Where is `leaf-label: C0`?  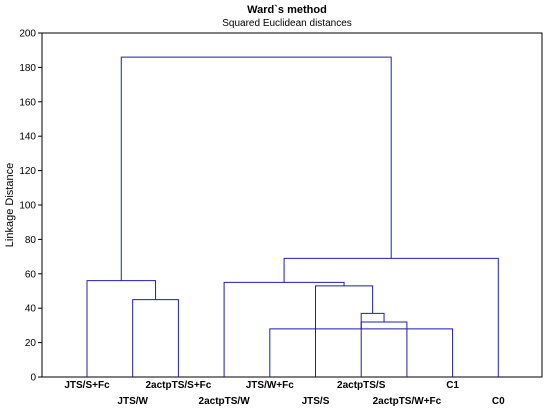
leaf-label: C0 is located at coordinates (498, 401).